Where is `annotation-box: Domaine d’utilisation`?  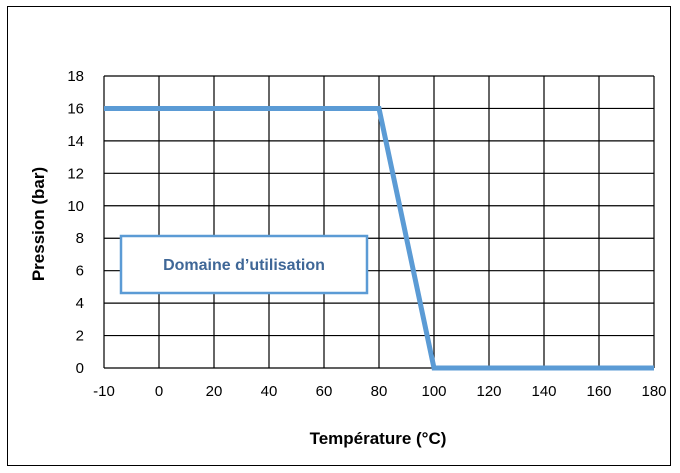
annotation-box: Domaine d’utilisation is located at coordinates (244, 264).